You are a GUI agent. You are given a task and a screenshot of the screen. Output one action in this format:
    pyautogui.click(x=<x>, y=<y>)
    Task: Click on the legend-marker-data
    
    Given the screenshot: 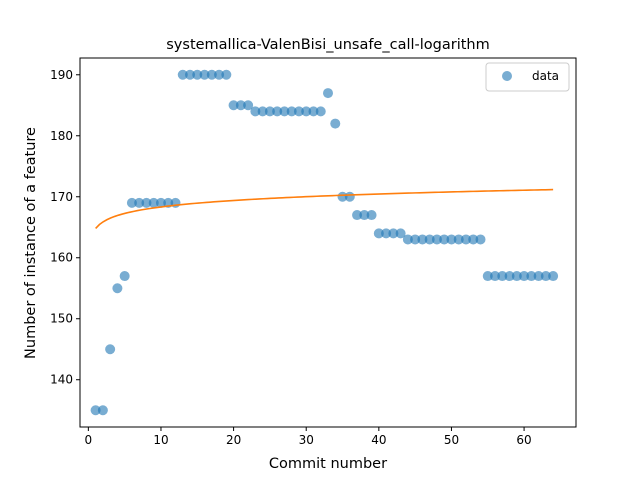 What is the action you would take?
    pyautogui.click(x=507, y=76)
    